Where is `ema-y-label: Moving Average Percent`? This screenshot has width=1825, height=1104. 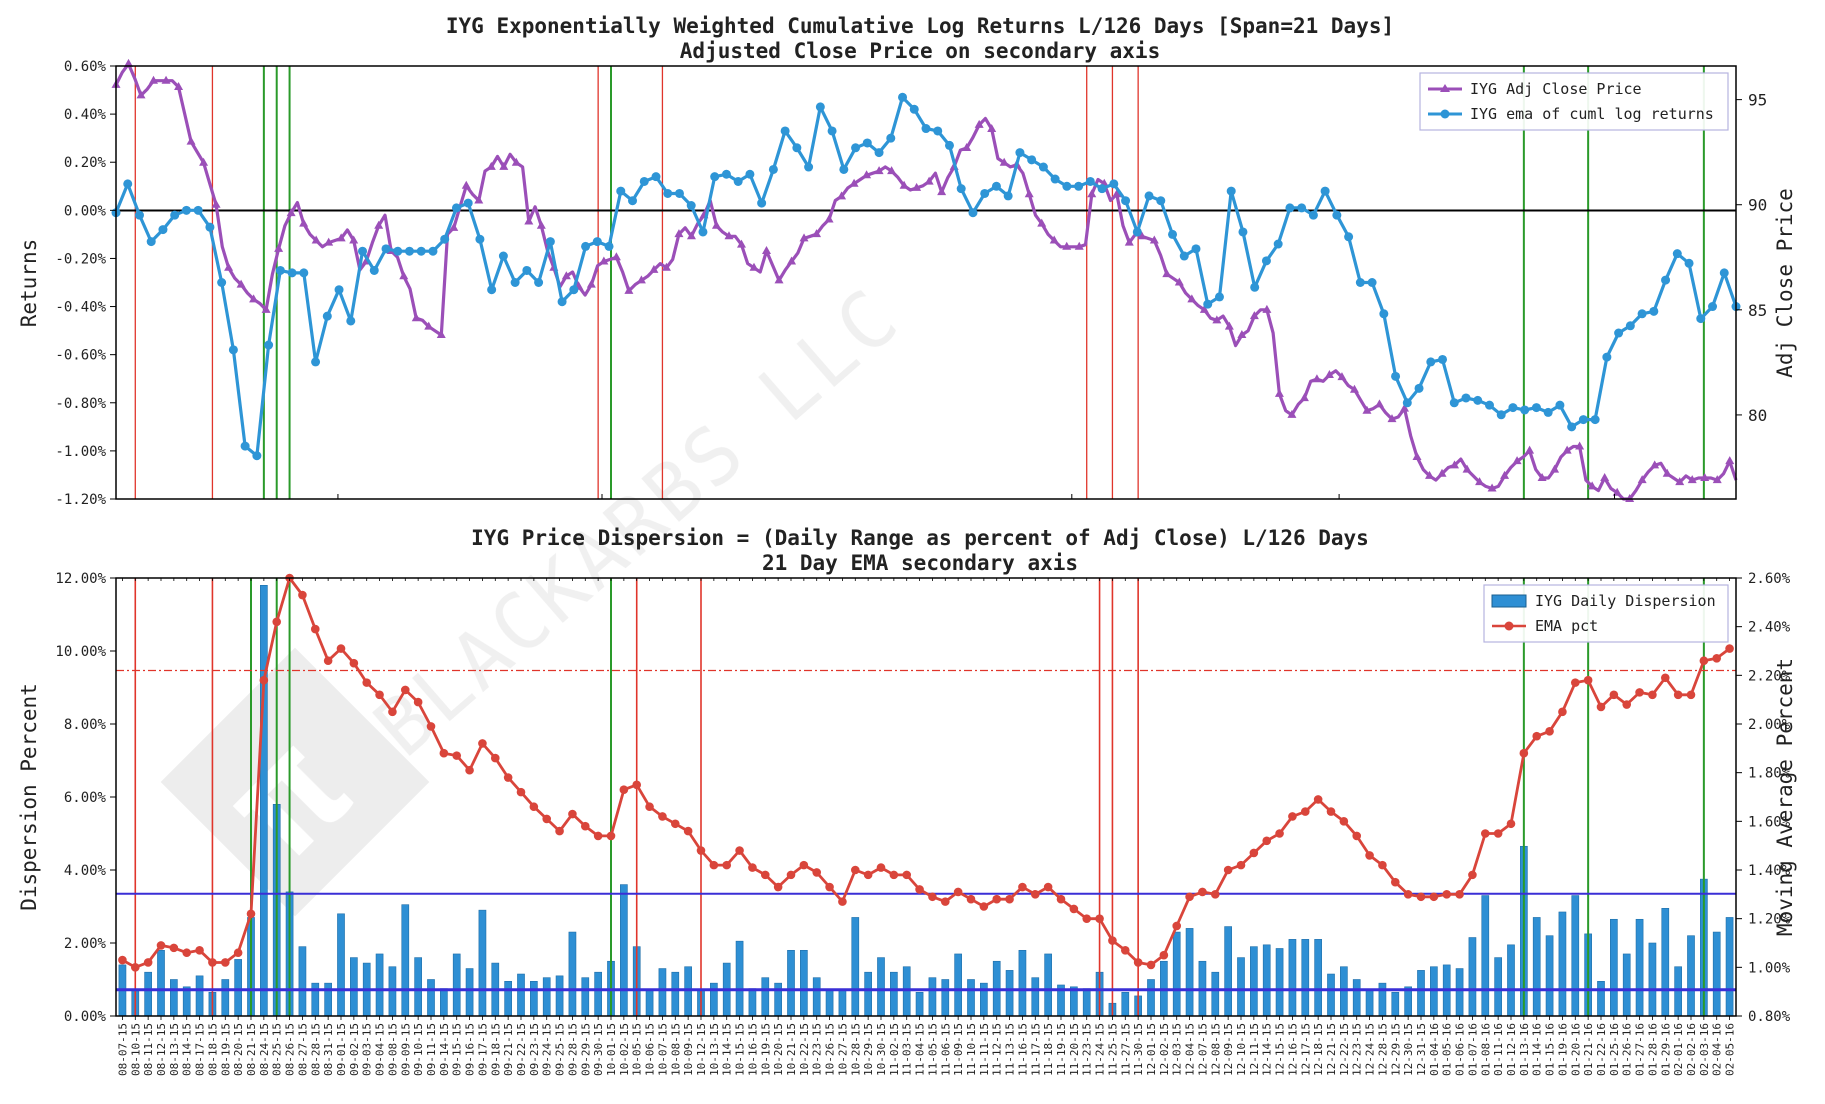 ema-y-label: Moving Average Percent is located at coordinates (1785, 797).